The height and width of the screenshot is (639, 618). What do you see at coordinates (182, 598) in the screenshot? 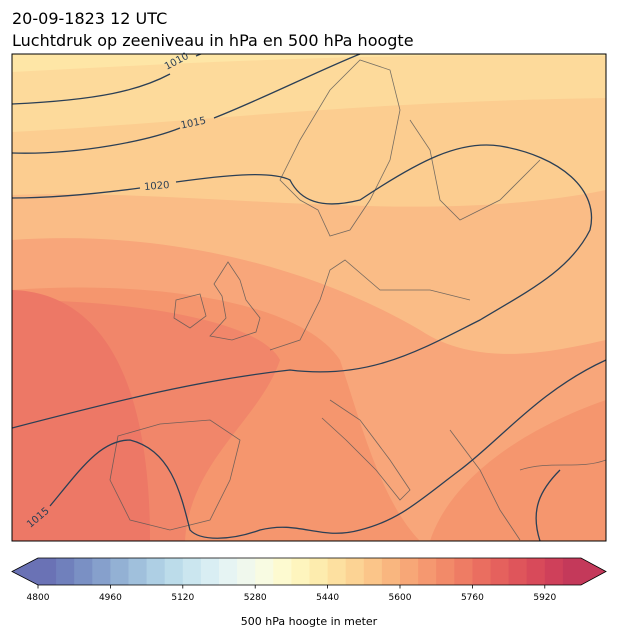
I see `colorbar-tick-label: 5120` at bounding box center [182, 598].